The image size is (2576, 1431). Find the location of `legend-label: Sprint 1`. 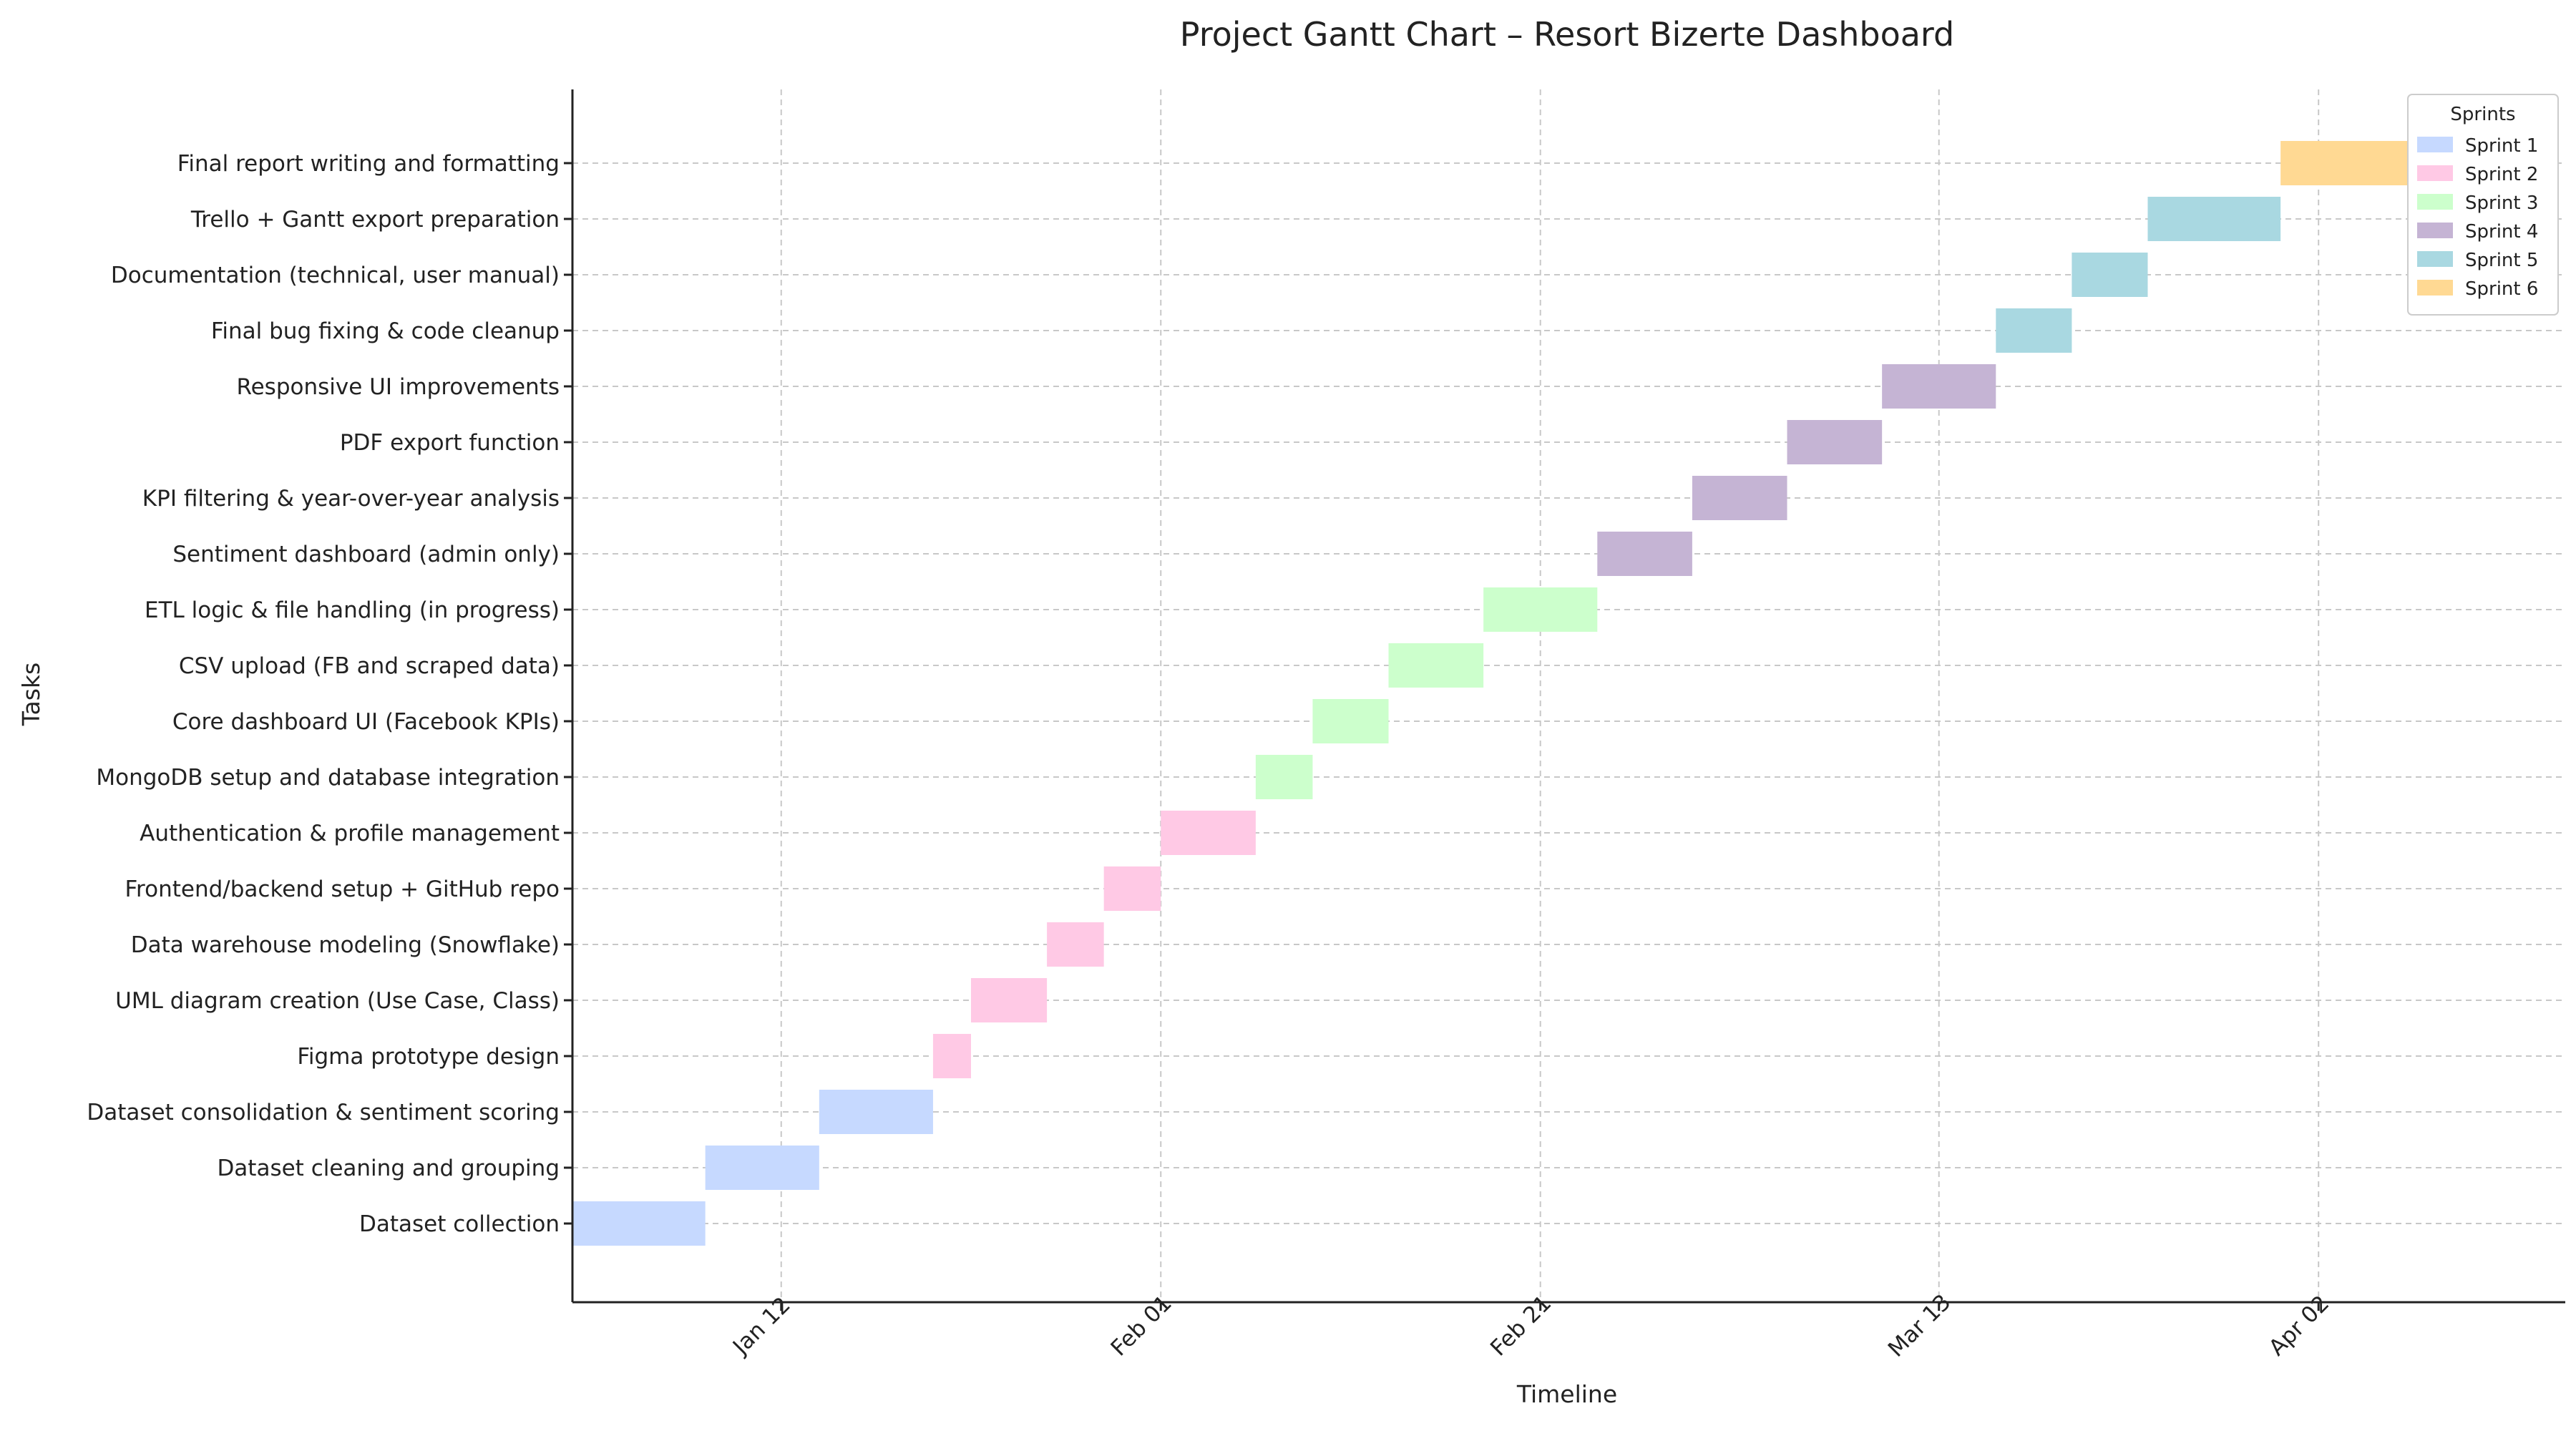

legend-label: Sprint 1 is located at coordinates (2501, 146).